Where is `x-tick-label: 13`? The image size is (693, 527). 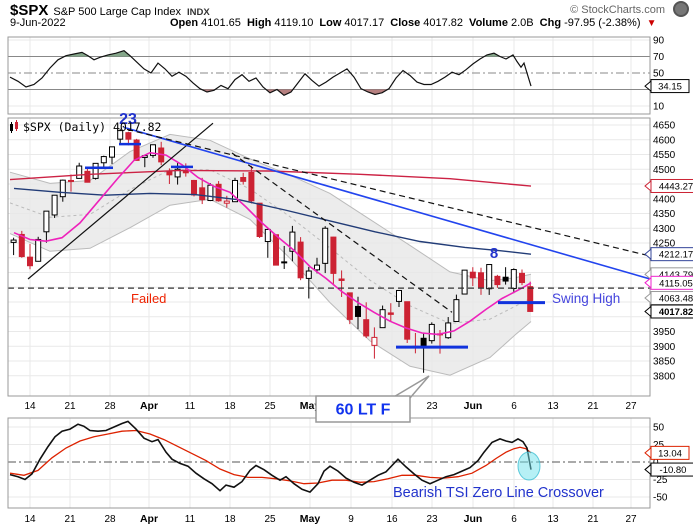
x-tick-label: 13 is located at coordinates (553, 406).